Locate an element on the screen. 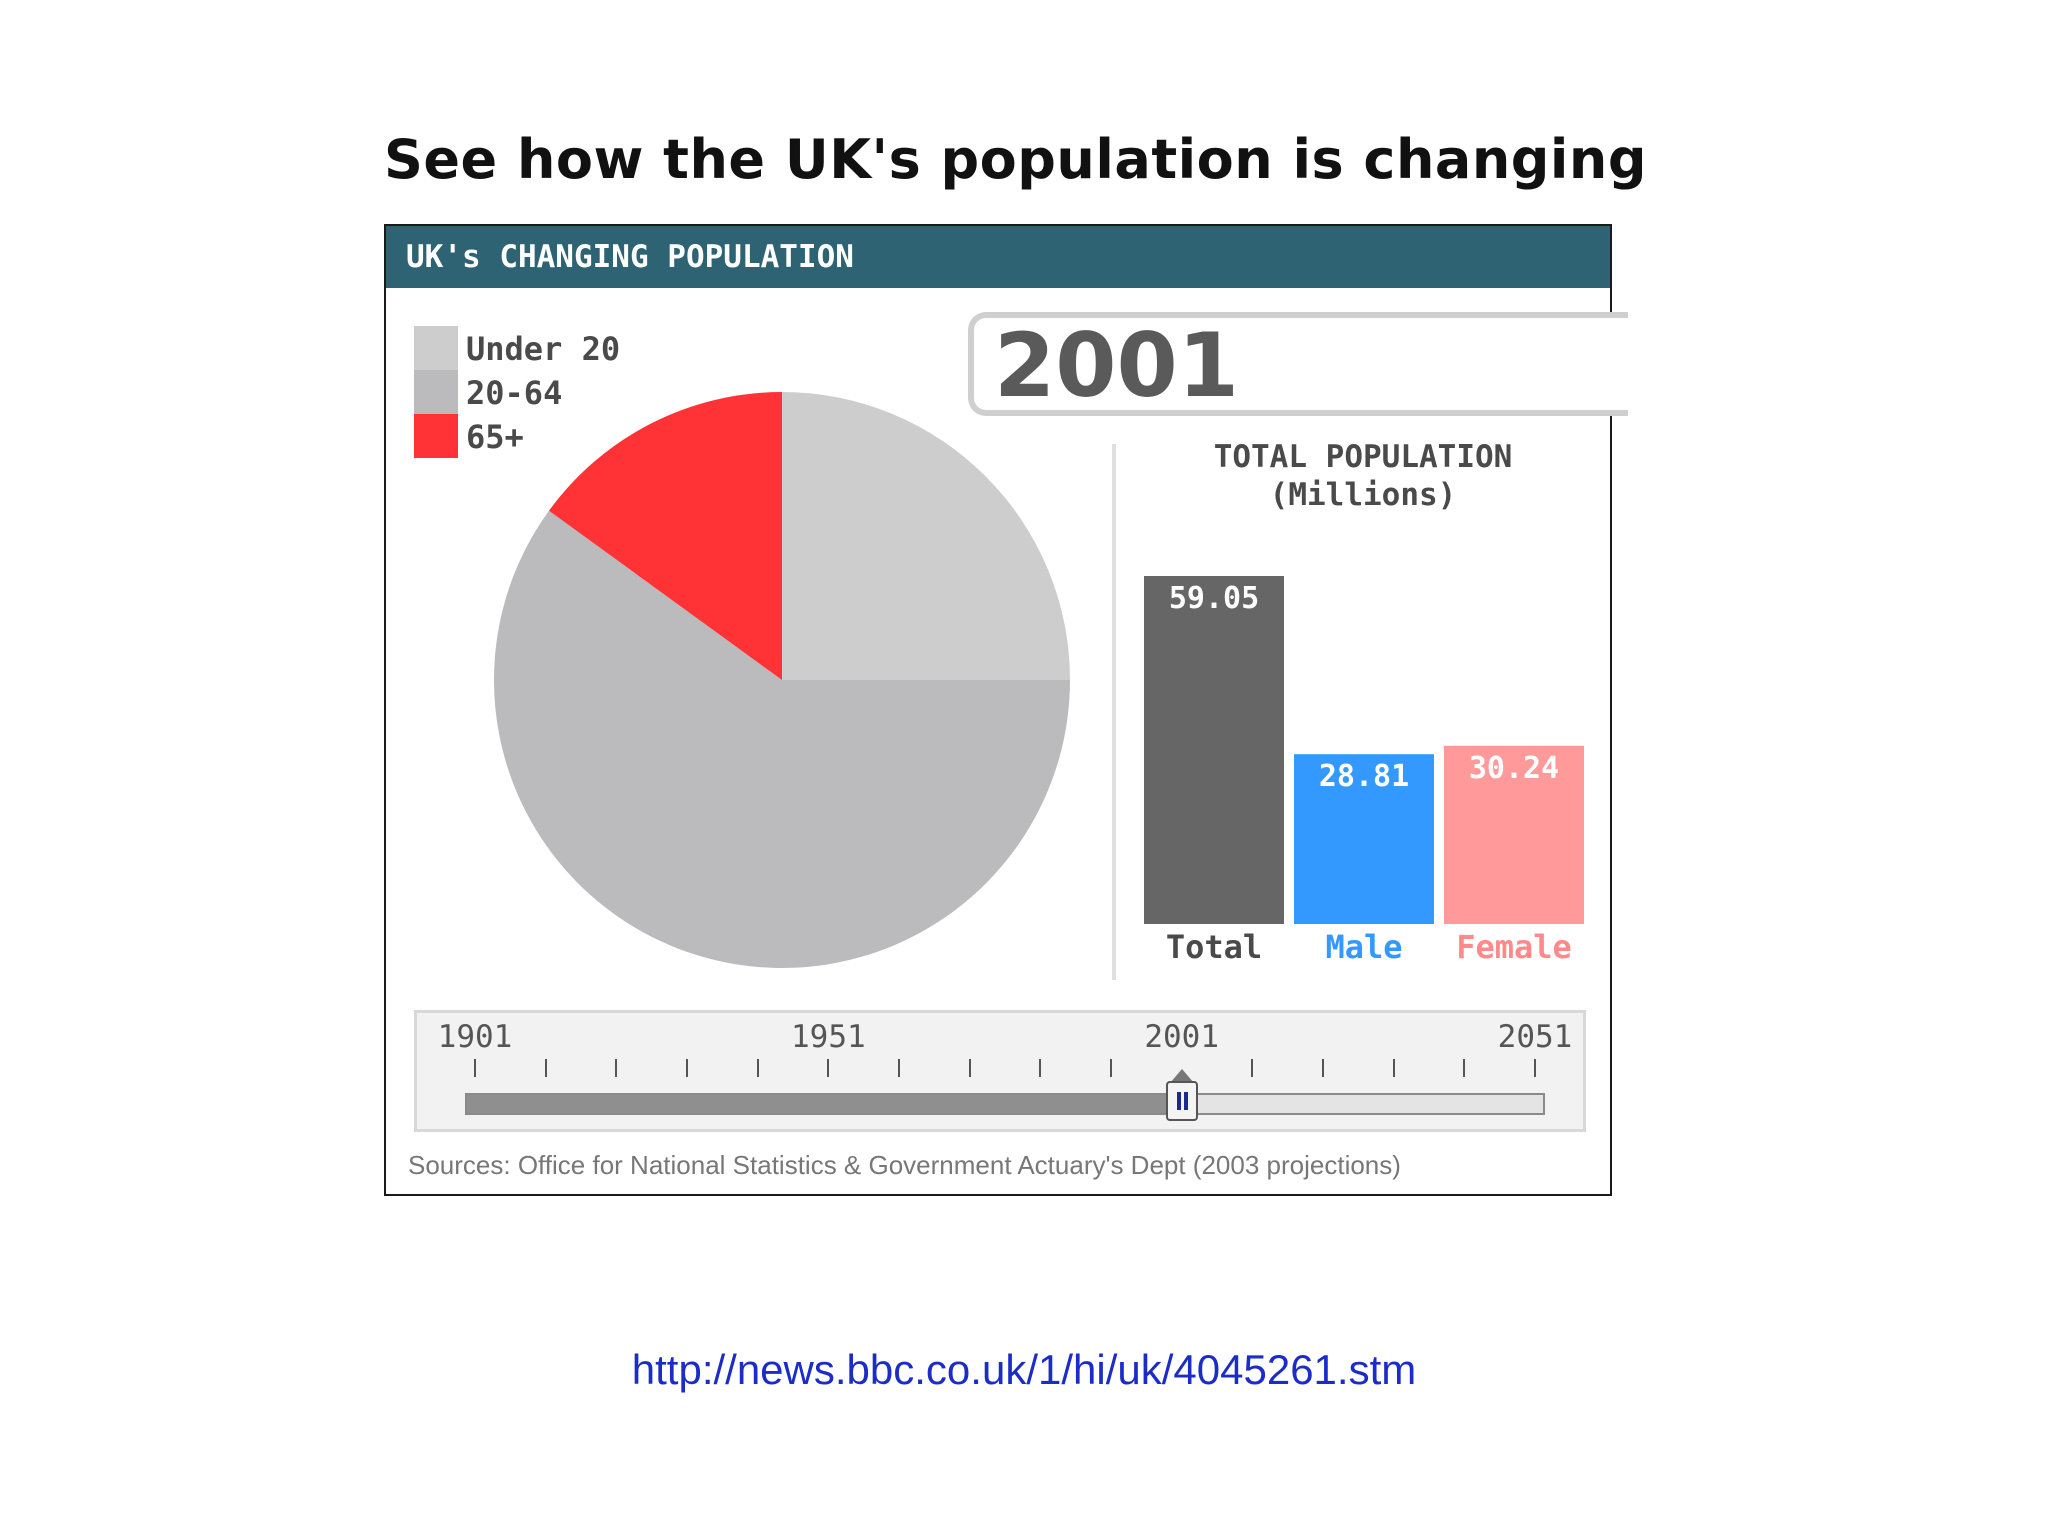 This screenshot has width=2048, height=1536. year-timeline-slider: 1901 1951 2001 2051 is located at coordinates (1000, 1071).